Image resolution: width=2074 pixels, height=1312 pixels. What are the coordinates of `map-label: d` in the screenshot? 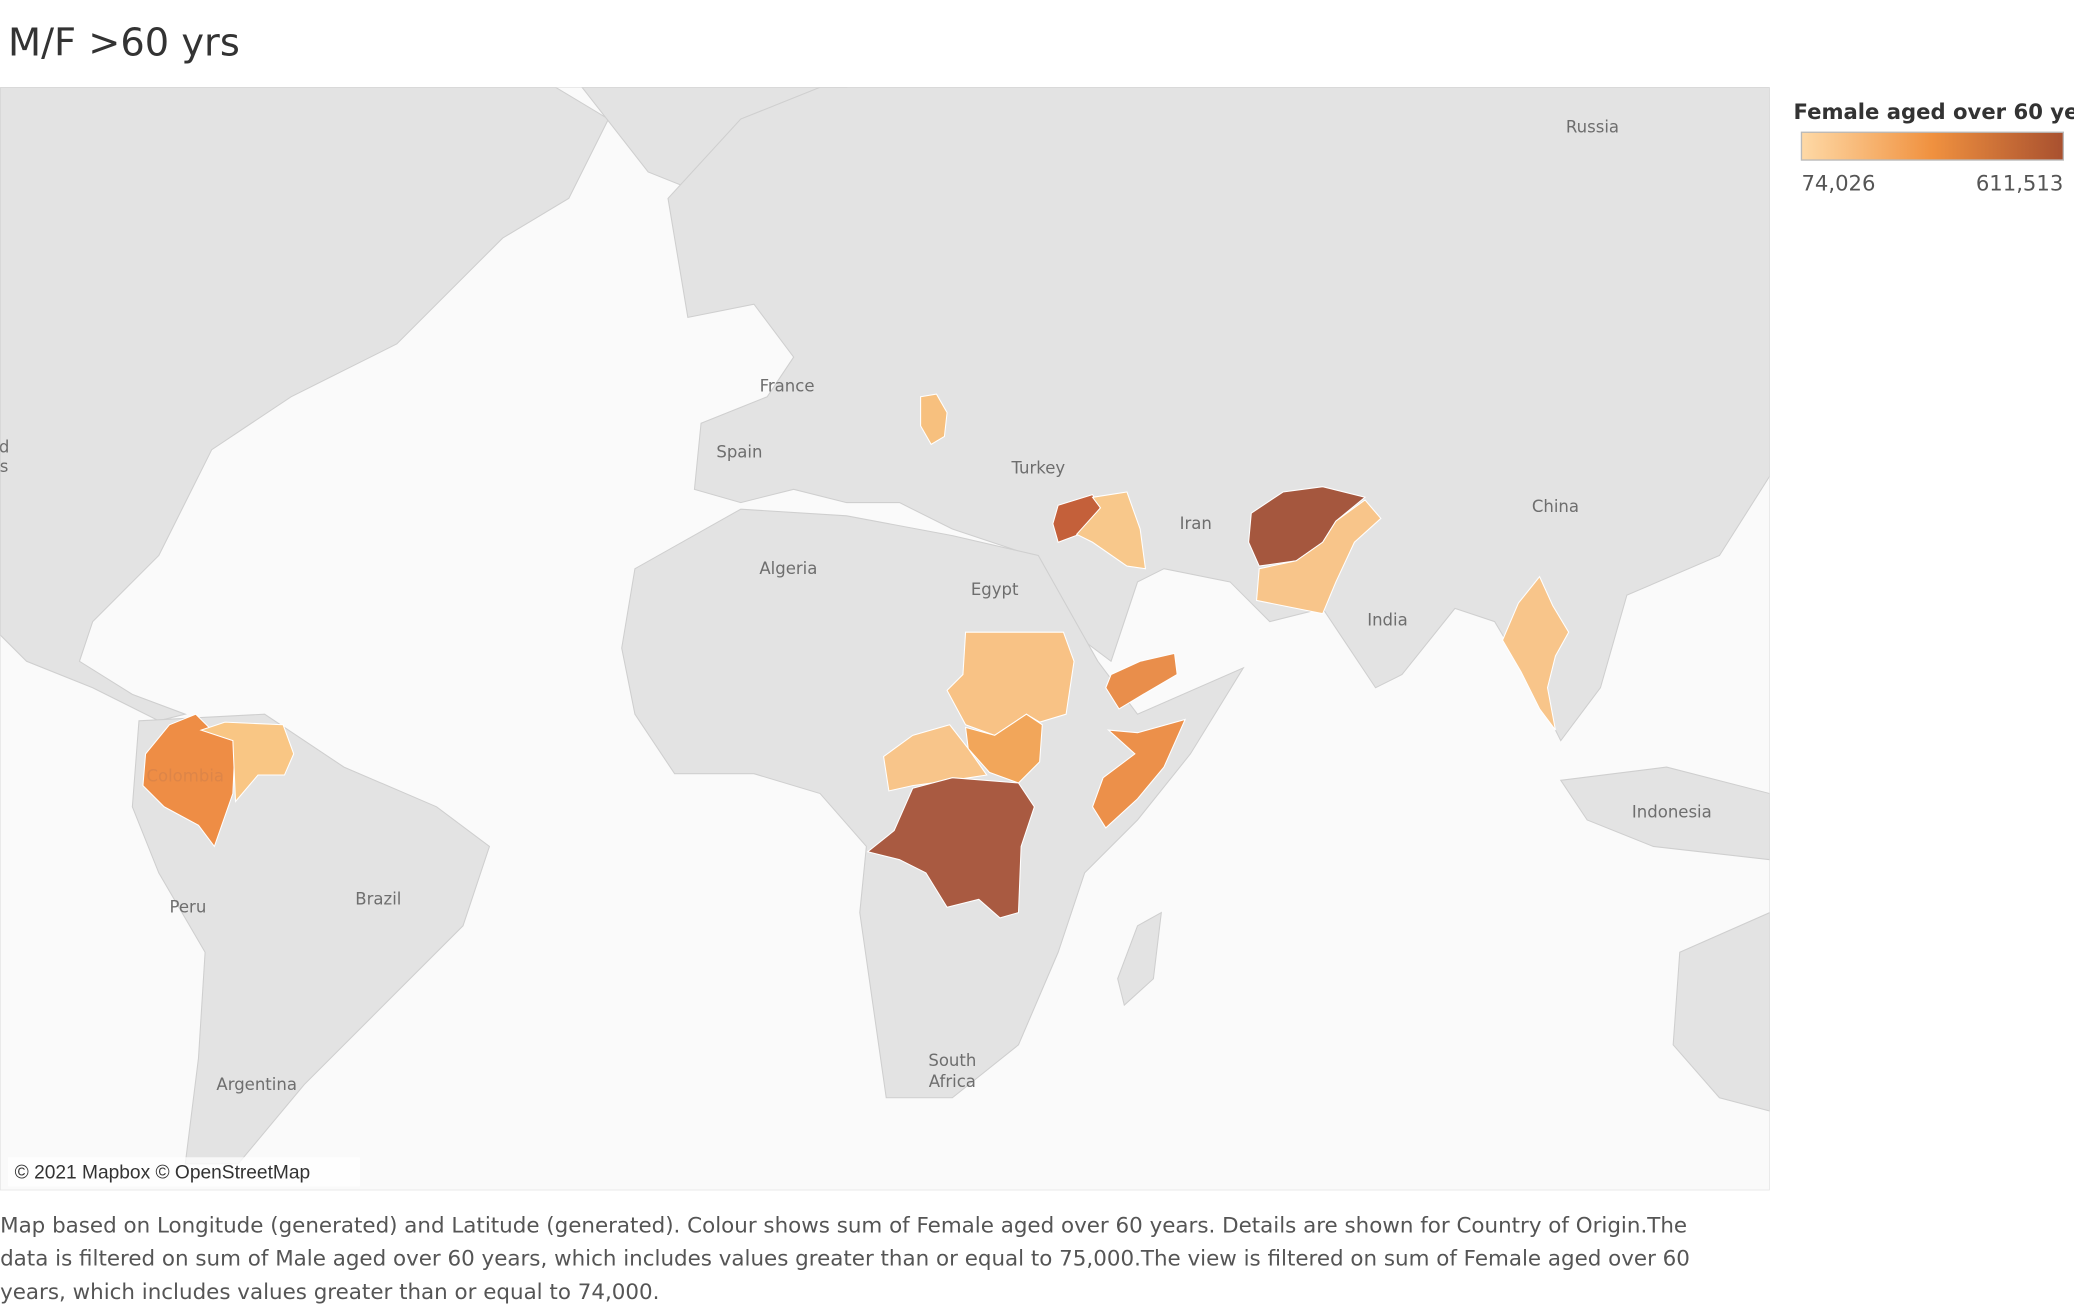 It's located at (4, 446).